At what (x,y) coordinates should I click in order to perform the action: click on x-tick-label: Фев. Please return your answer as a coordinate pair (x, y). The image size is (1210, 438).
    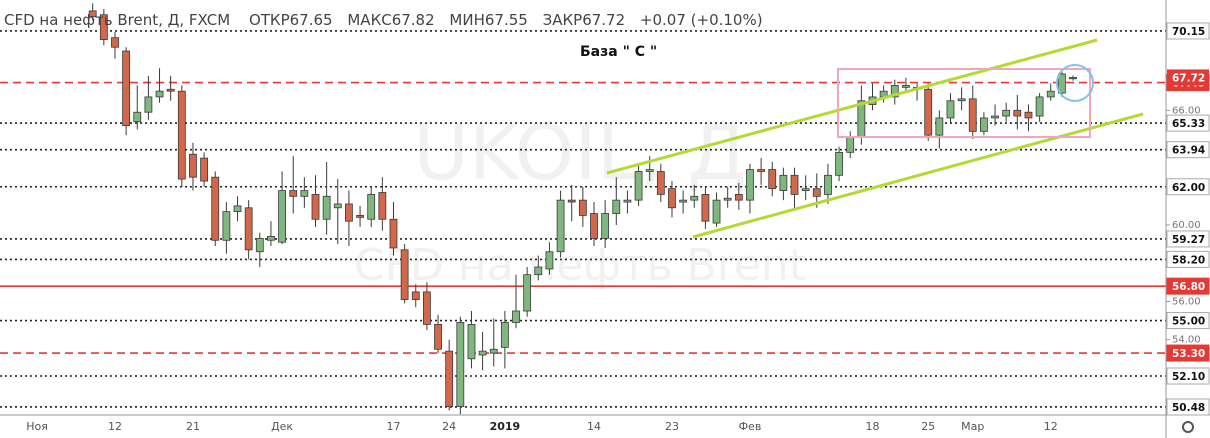
    Looking at the image, I should click on (750, 426).